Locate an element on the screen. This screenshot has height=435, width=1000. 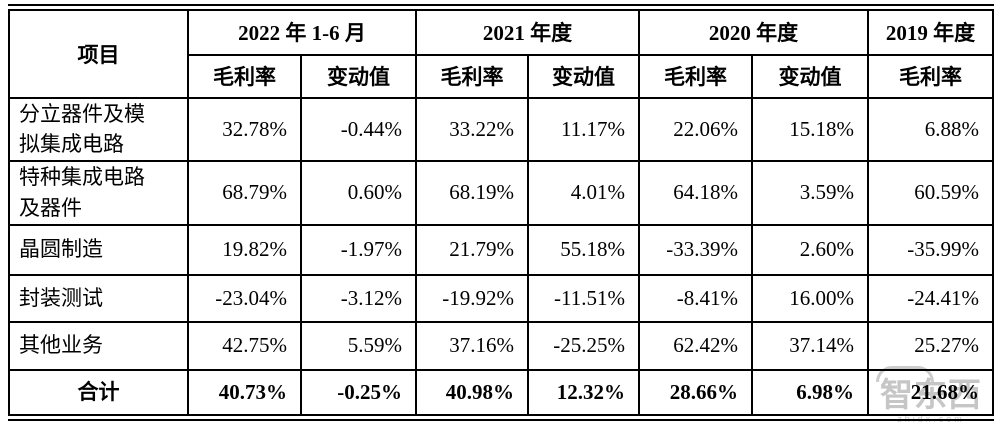
row-item-text: 特种集成电路及器件 is located at coordinates (82, 192).